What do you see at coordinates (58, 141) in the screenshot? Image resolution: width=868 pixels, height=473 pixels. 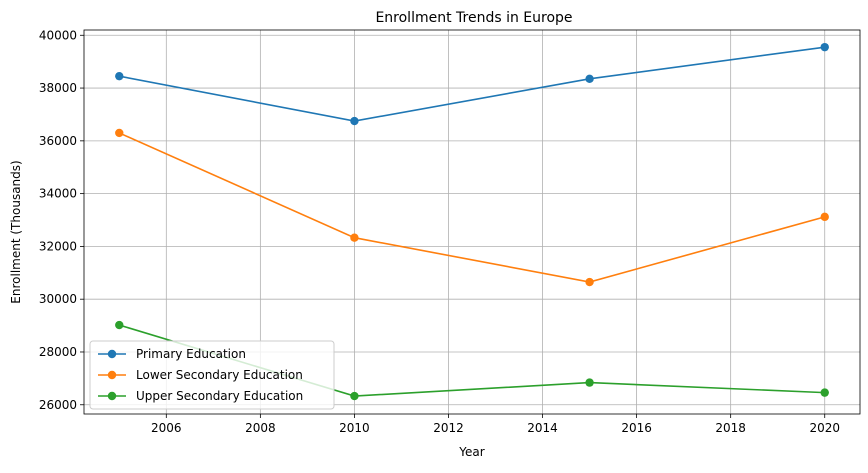 I see `y-tick-label: 36000` at bounding box center [58, 141].